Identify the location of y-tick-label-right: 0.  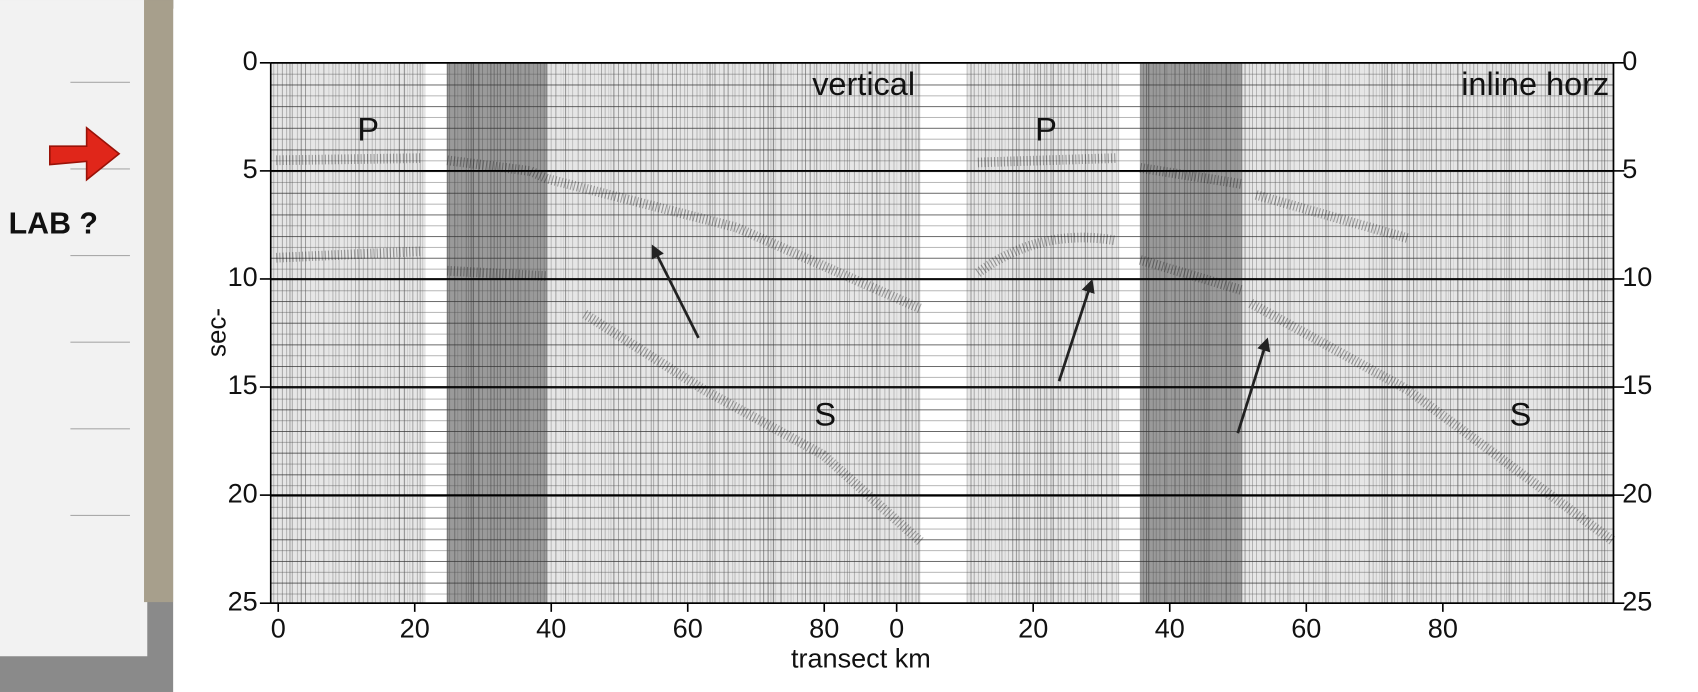
(1629, 60).